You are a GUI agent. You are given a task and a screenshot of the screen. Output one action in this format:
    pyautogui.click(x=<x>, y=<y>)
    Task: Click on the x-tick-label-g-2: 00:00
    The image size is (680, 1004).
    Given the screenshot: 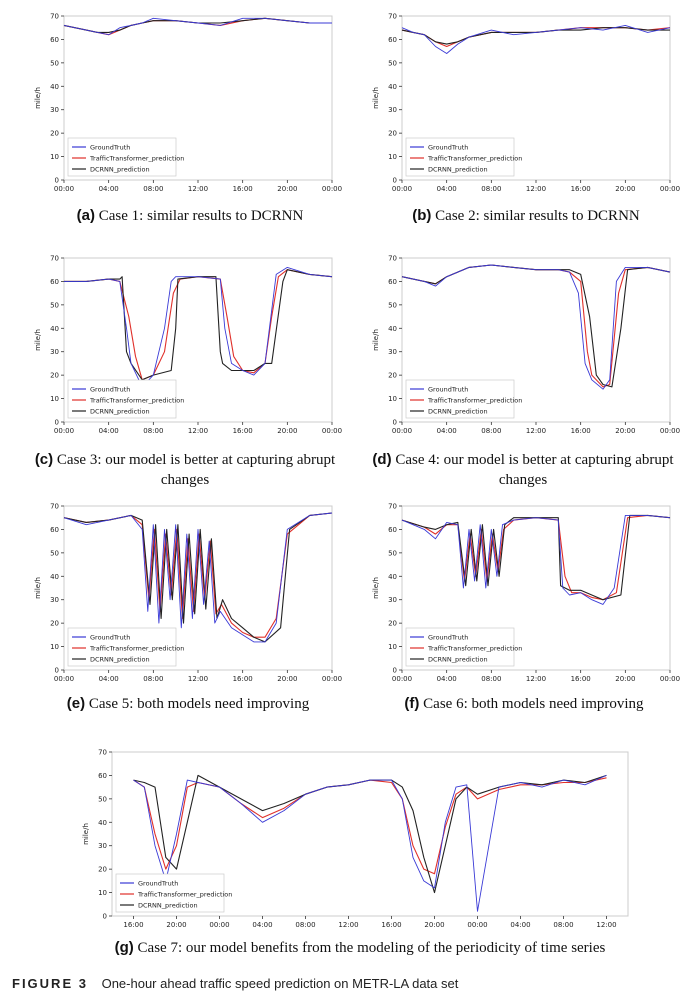 What is the action you would take?
    pyautogui.click(x=219, y=925)
    